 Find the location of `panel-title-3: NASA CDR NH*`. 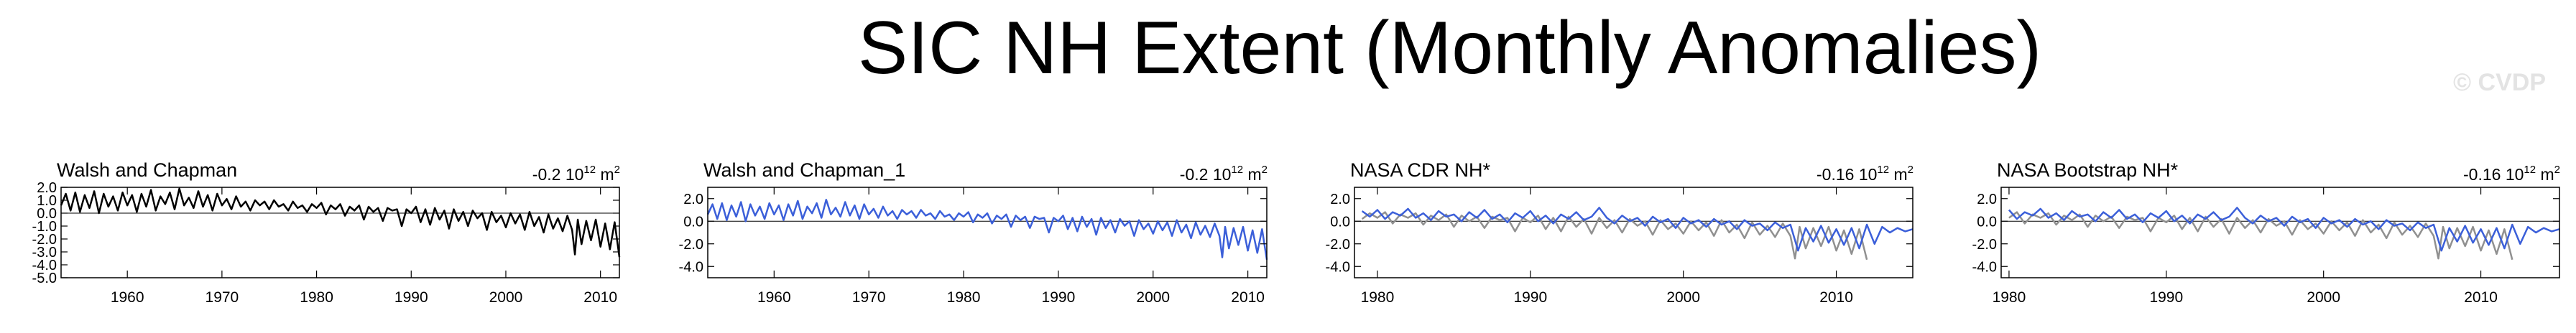

panel-title-3: NASA CDR NH* is located at coordinates (1420, 170).